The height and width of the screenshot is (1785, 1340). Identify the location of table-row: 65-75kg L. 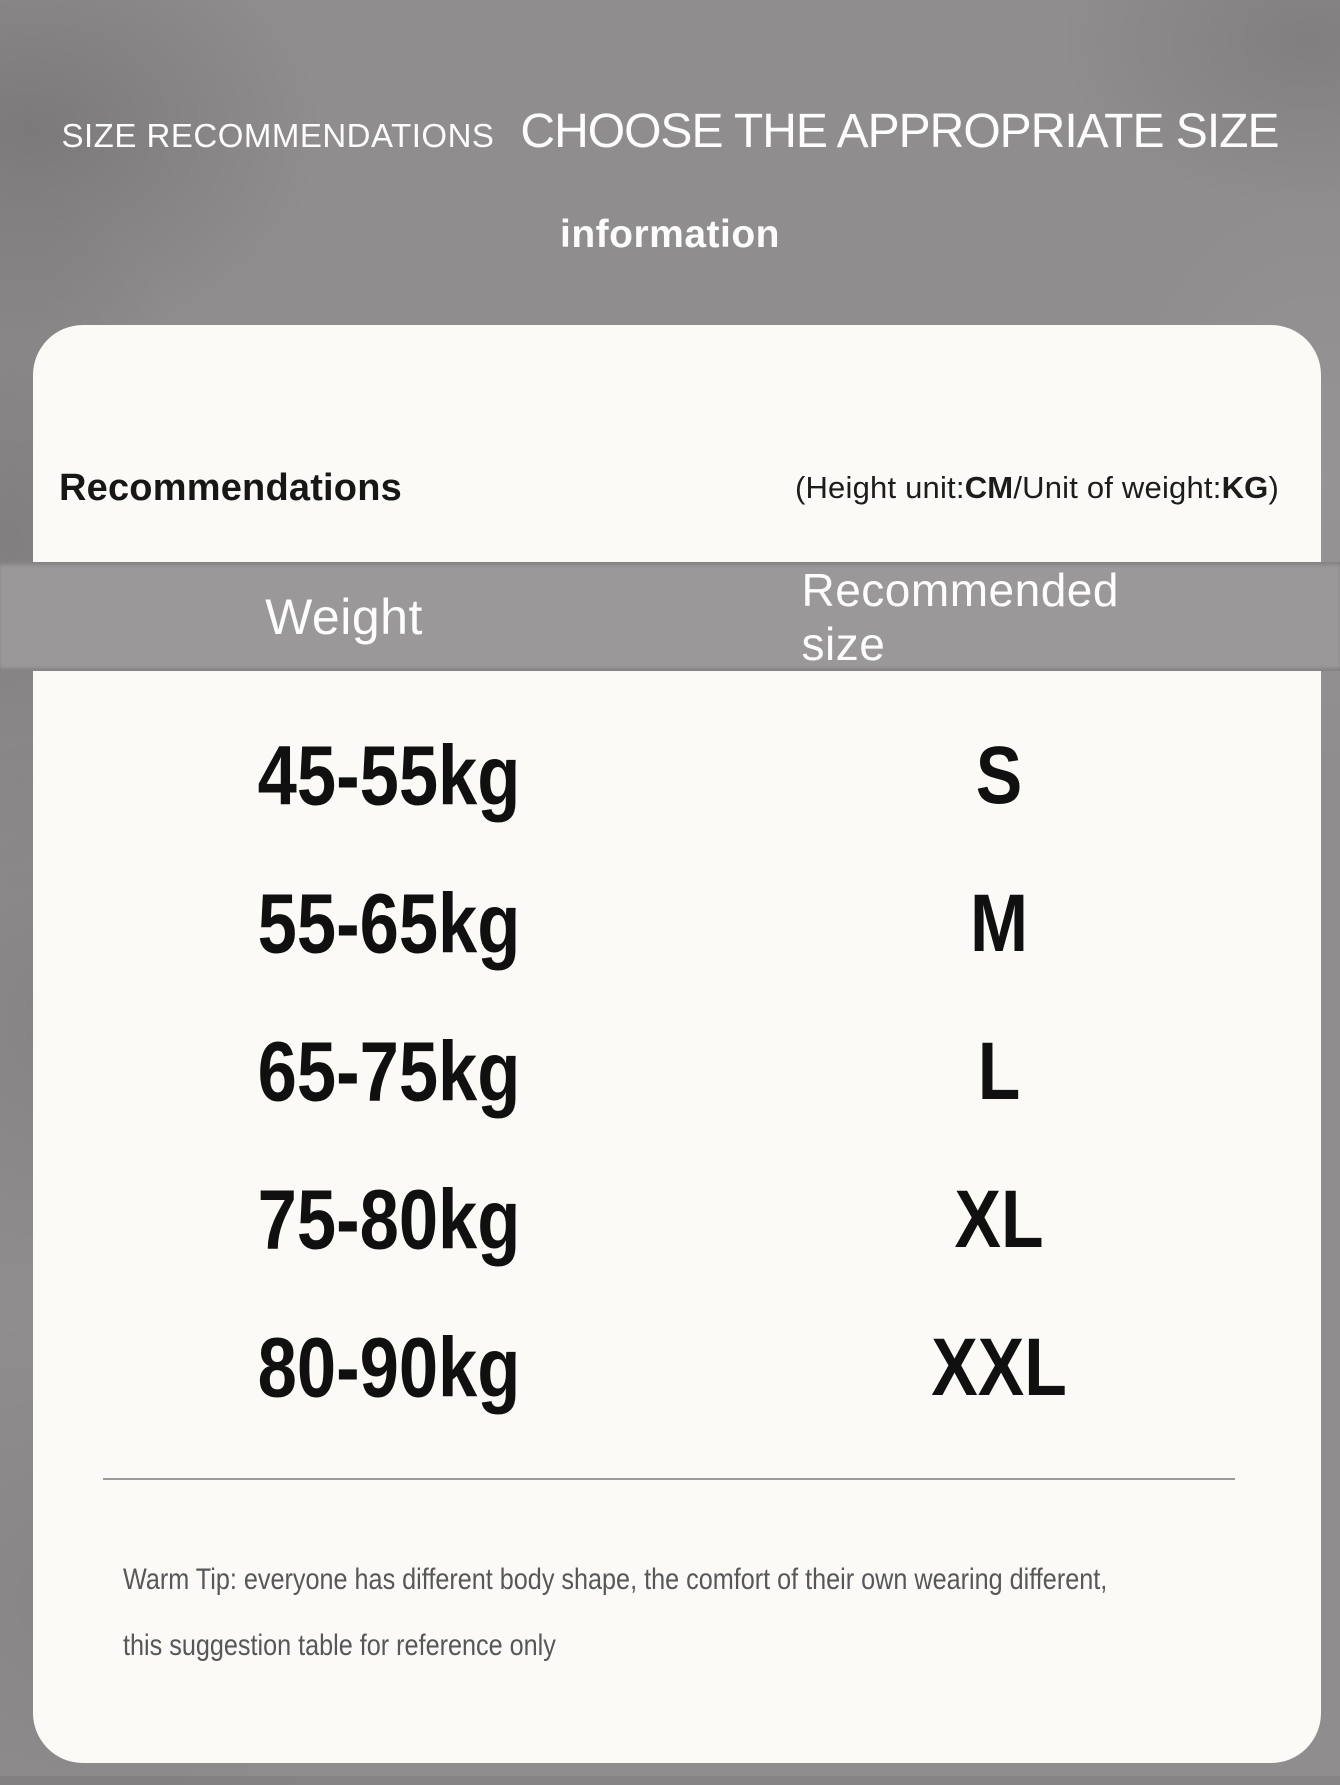
(670, 1072).